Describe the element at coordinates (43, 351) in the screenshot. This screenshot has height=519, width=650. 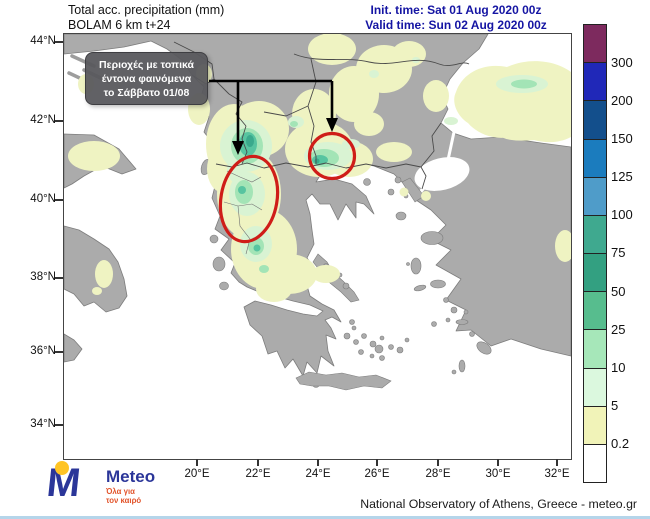
I see `lat-label-36n: 36°N` at that location.